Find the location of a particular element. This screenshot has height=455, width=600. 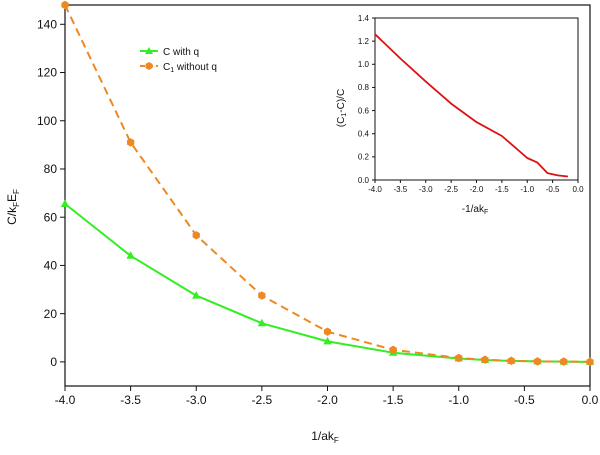

main-y-tick-label: 140 is located at coordinates (47, 24).